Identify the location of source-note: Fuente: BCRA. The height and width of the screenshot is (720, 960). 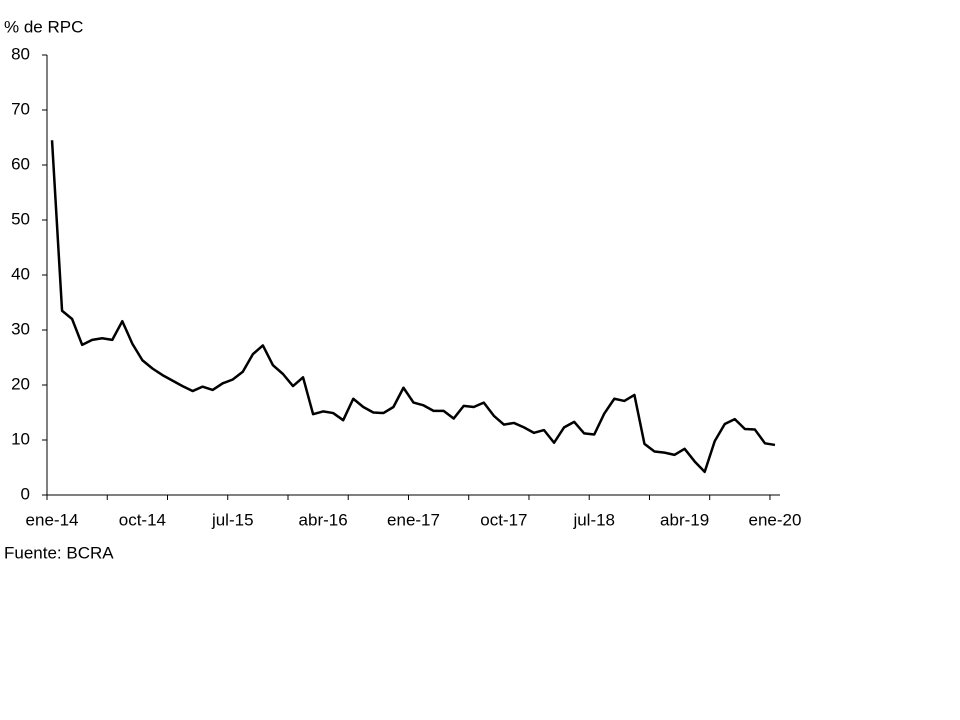
(59, 552).